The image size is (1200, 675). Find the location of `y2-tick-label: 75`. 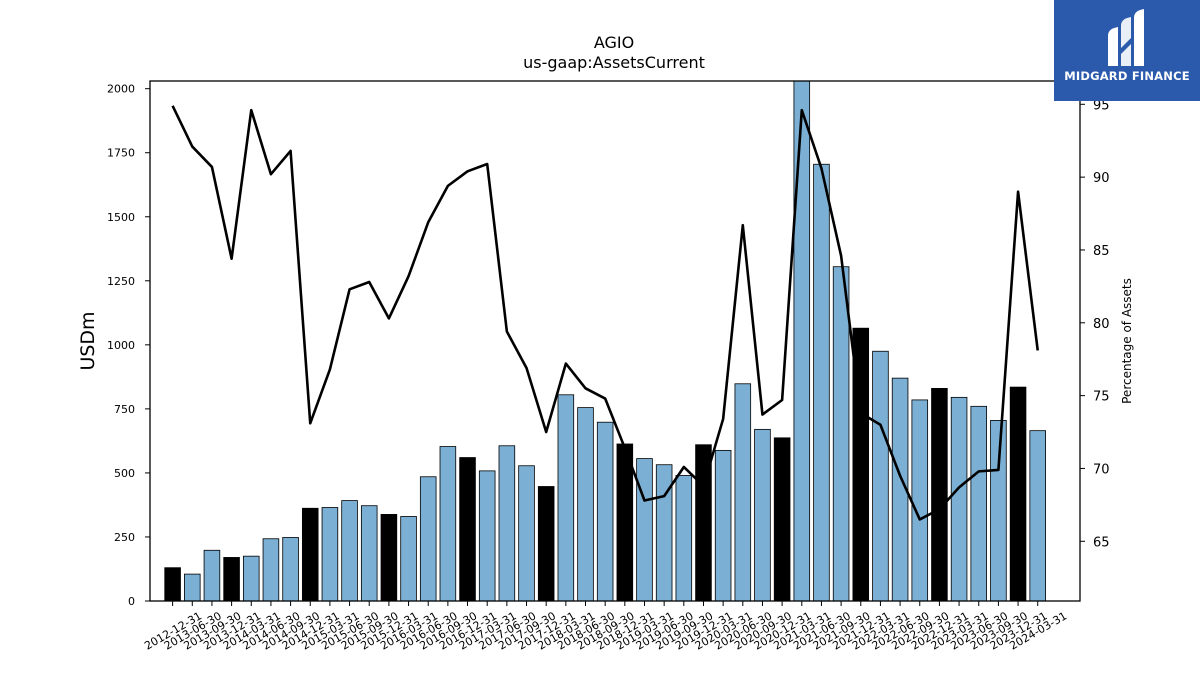

y2-tick-label: 75 is located at coordinates (1101, 397).